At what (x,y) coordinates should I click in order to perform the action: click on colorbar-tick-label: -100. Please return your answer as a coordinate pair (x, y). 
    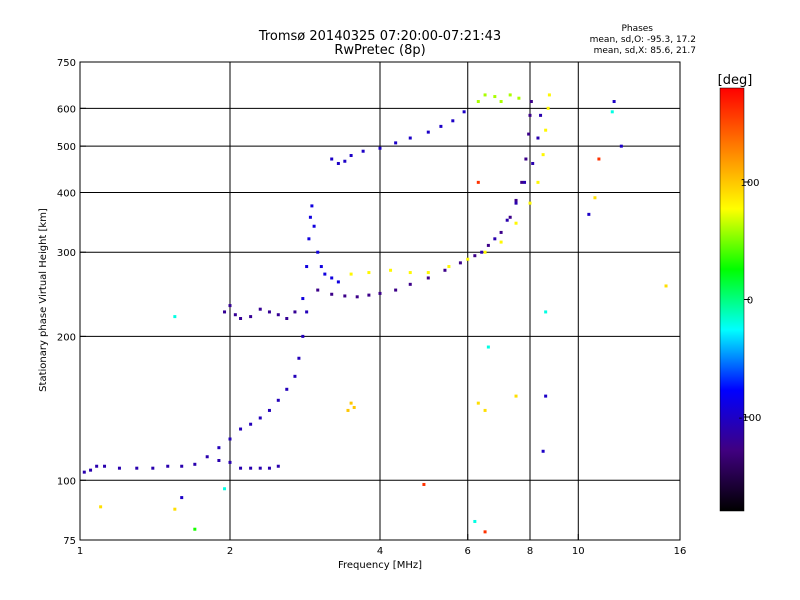
    Looking at the image, I should click on (750, 418).